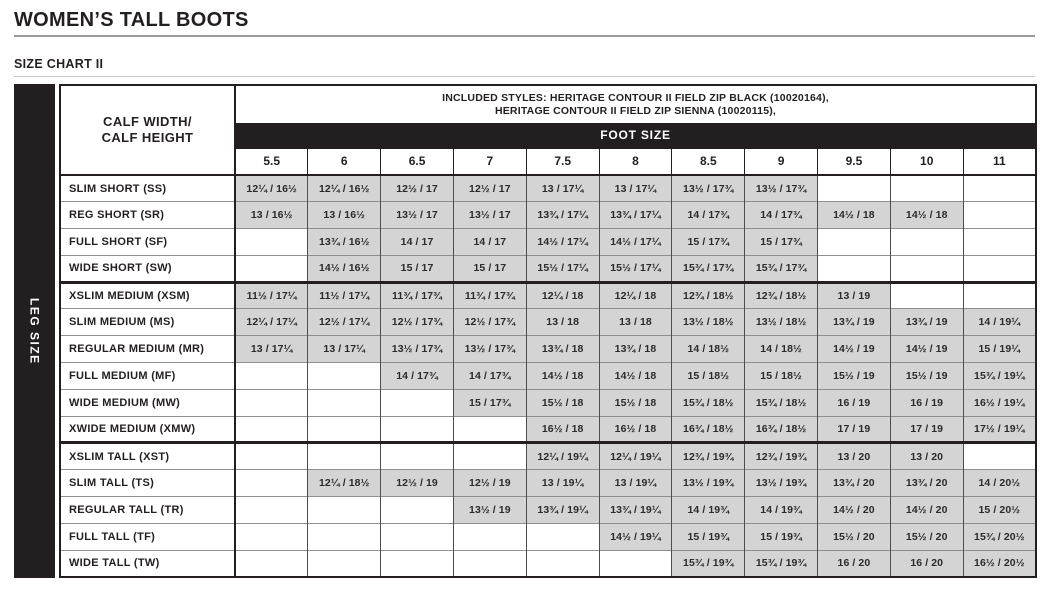  I want to click on size-cell: 14 / 20½, so click(999, 483).